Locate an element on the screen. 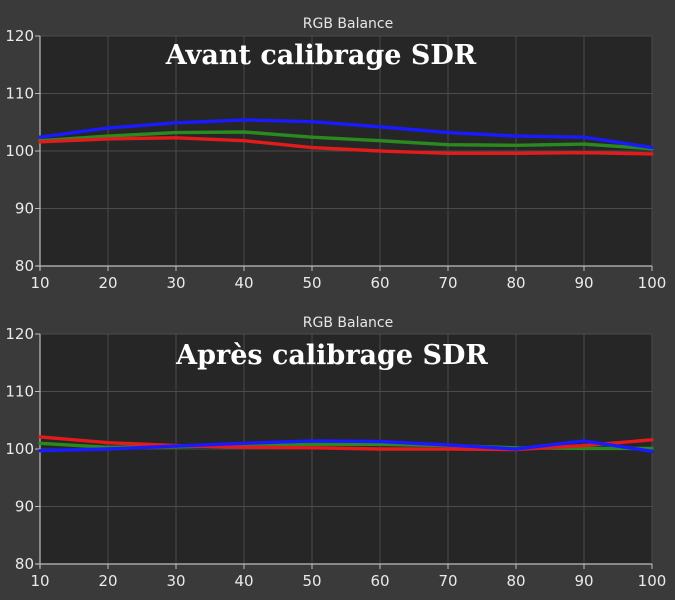 The width and height of the screenshot is (675, 600). overlay-annotation: Avant calibrage SDR is located at coordinates (321, 55).